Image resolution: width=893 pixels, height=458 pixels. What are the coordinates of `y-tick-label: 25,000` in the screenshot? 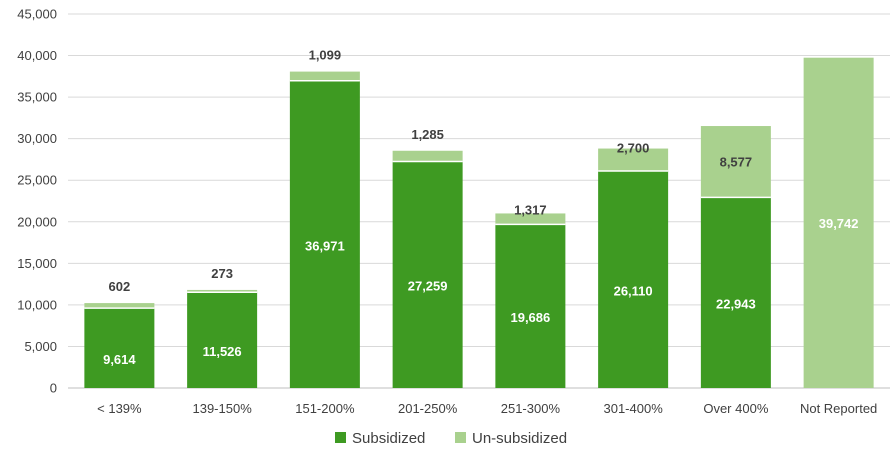 It's located at (37, 180).